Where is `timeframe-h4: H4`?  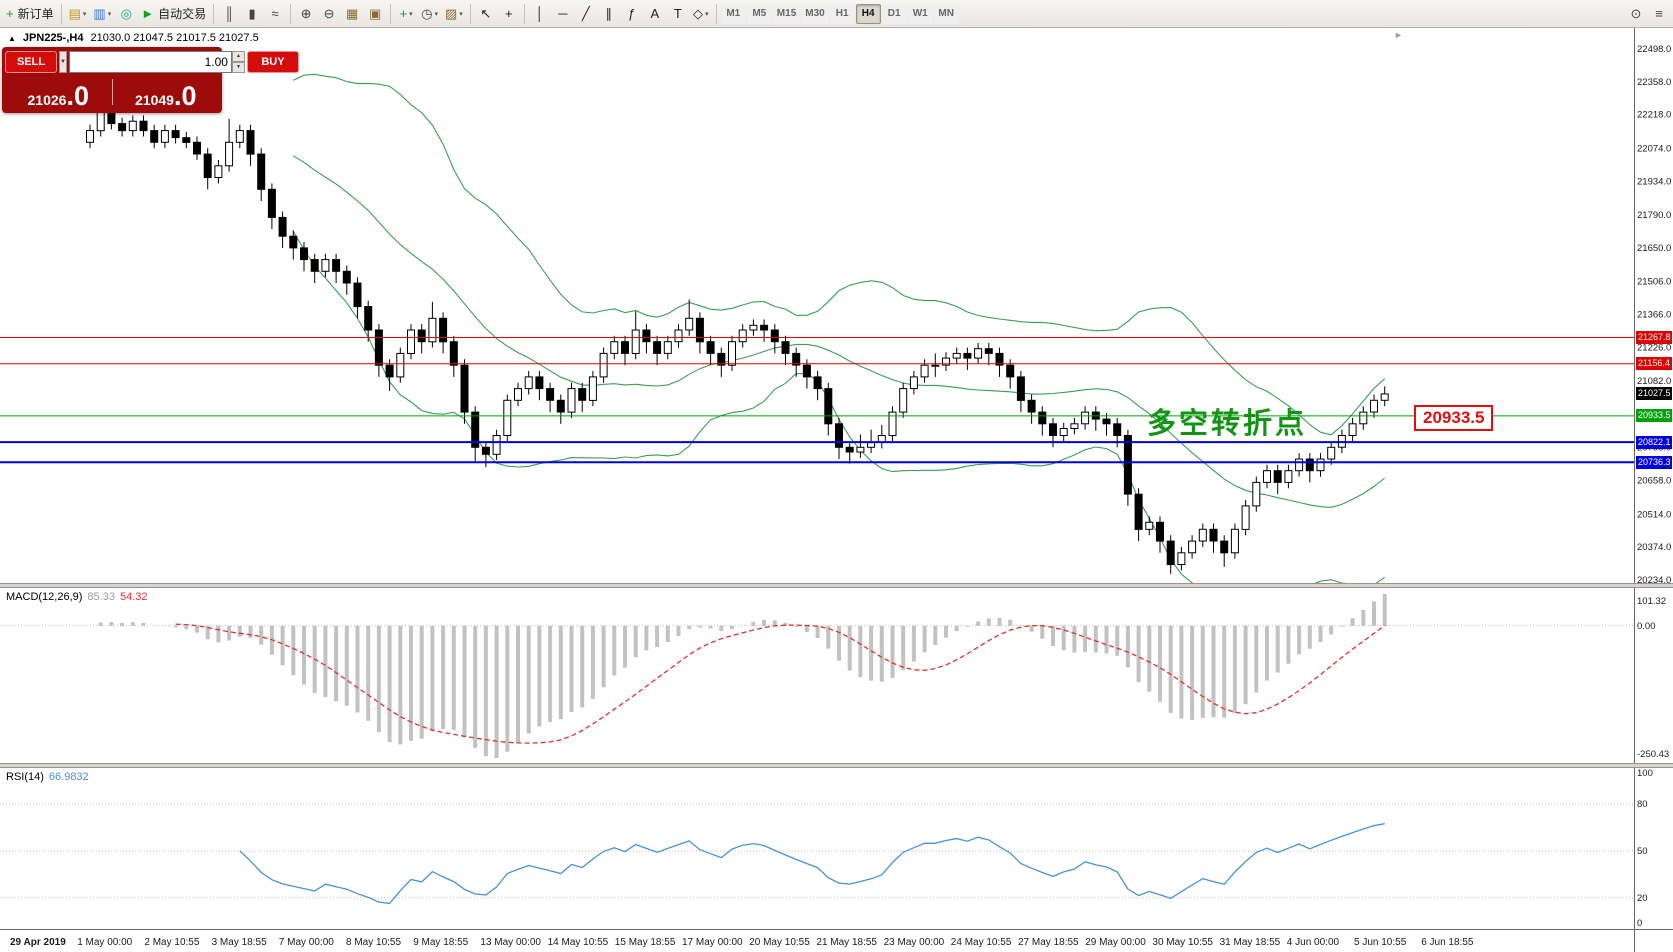
timeframe-h4: H4 is located at coordinates (868, 13).